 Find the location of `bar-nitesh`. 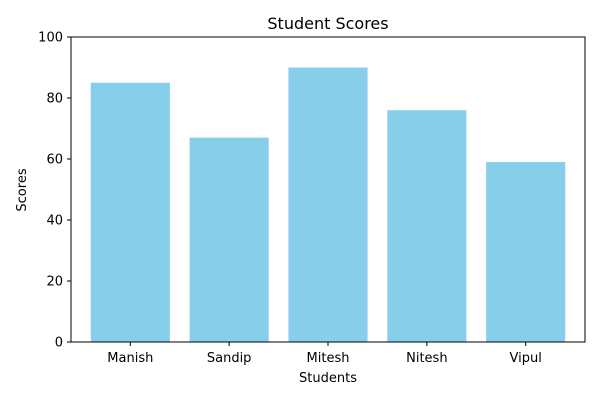

bar-nitesh is located at coordinates (427, 226).